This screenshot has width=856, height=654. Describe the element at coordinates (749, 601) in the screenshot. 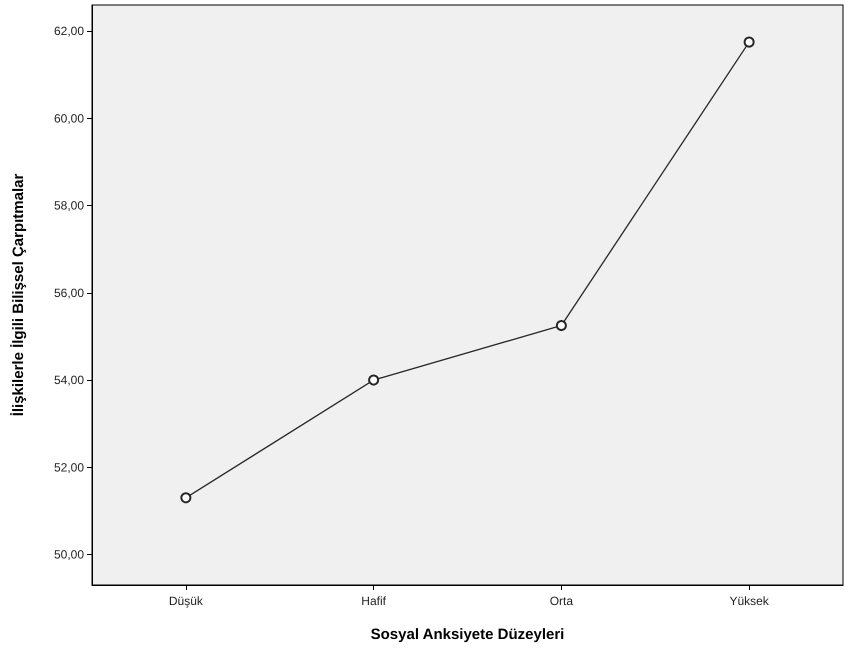

I see `x-tick-label: Yüksek` at that location.